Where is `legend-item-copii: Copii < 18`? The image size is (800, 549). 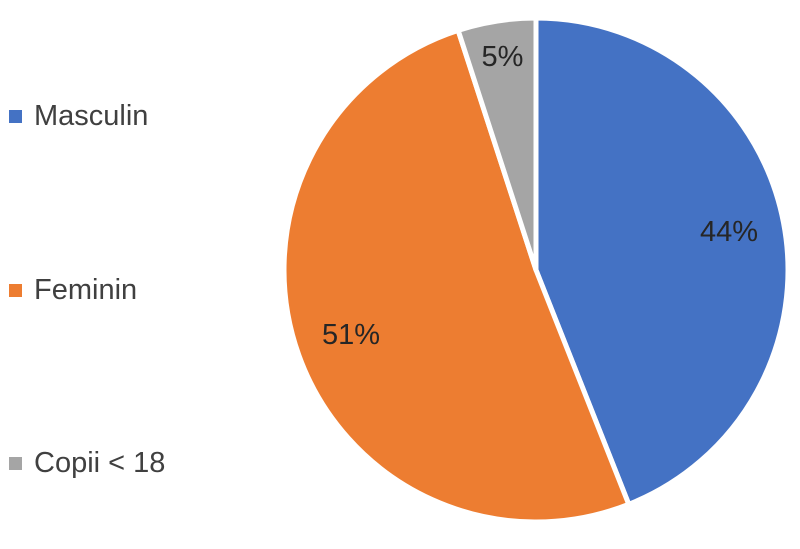
legend-item-copii: Copii < 18 is located at coordinates (87, 463).